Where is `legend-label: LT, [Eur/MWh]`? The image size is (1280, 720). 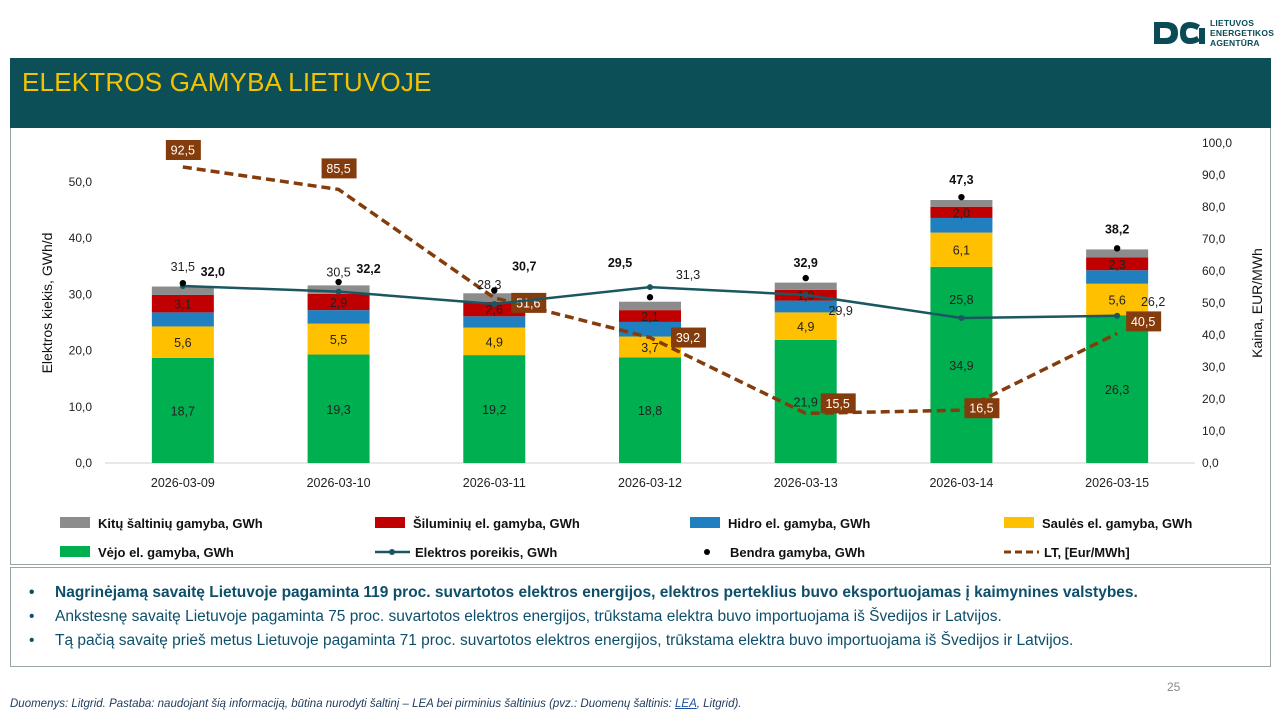
legend-label: LT, [Eur/MWh] is located at coordinates (1087, 552).